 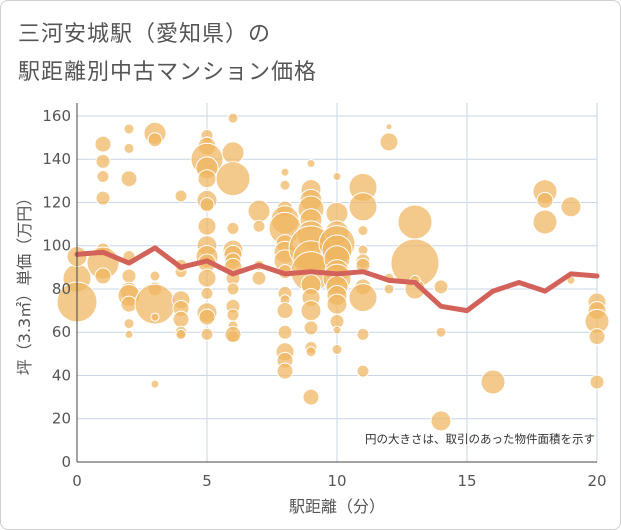 What do you see at coordinates (466, 481) in the screenshot?
I see `x-tick-label: 15` at bounding box center [466, 481].